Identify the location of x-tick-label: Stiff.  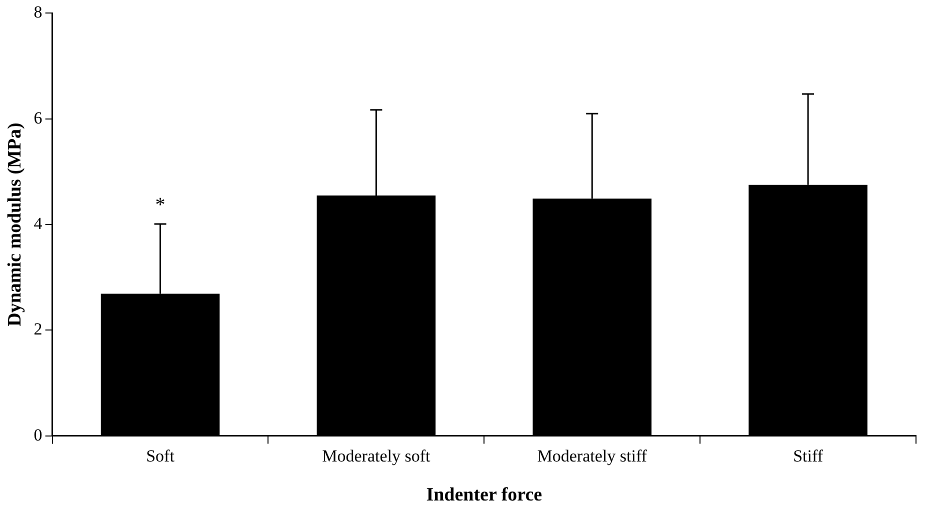
(808, 456).